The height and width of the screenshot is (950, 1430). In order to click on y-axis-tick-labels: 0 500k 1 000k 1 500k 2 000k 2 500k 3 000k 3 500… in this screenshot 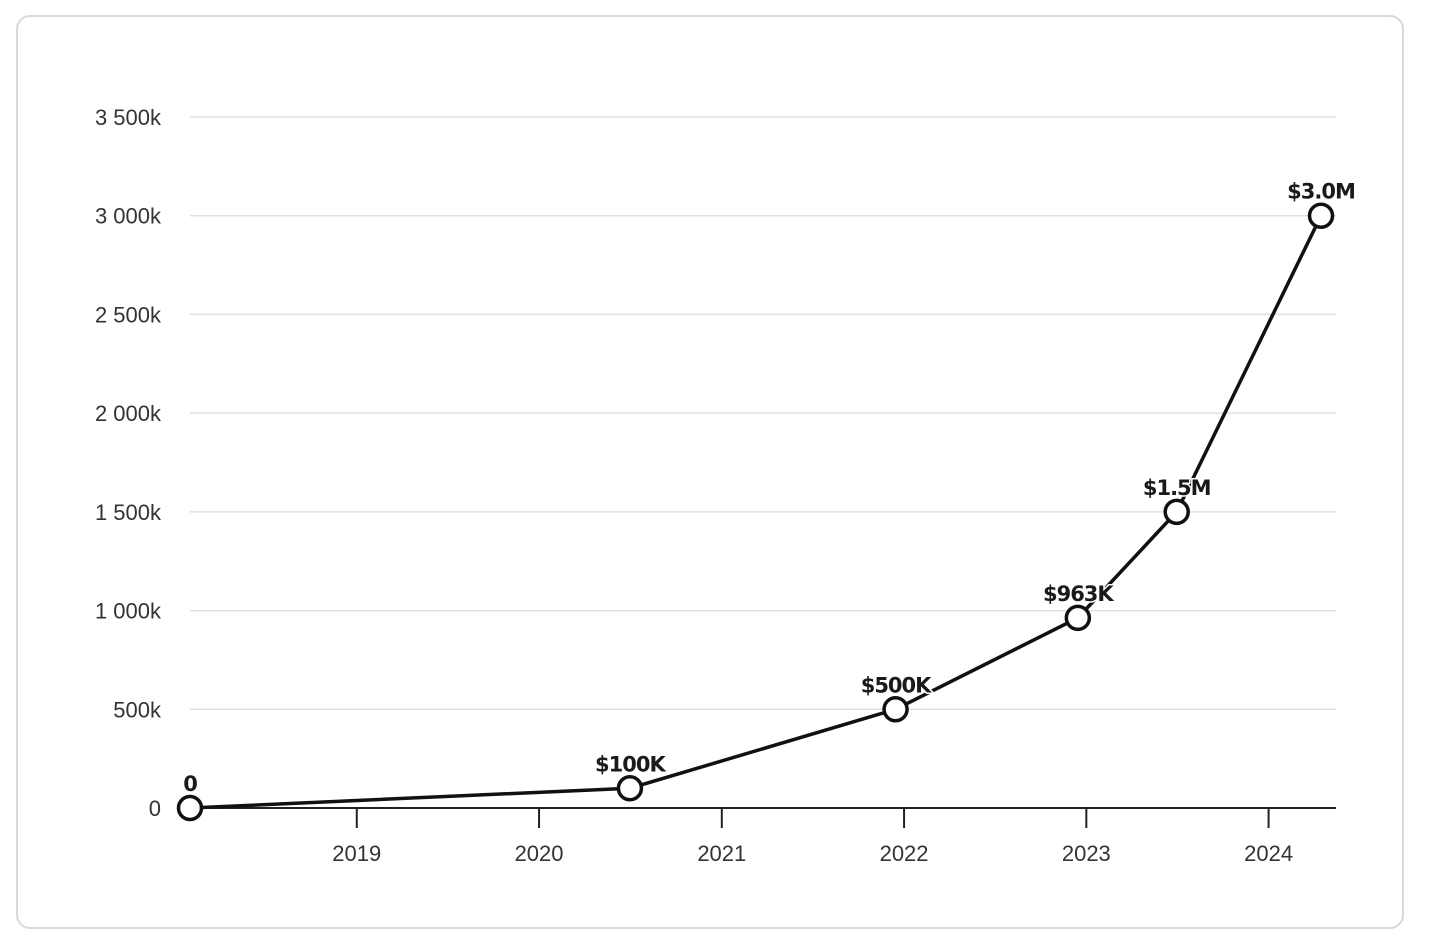, I will do `click(128, 463)`.